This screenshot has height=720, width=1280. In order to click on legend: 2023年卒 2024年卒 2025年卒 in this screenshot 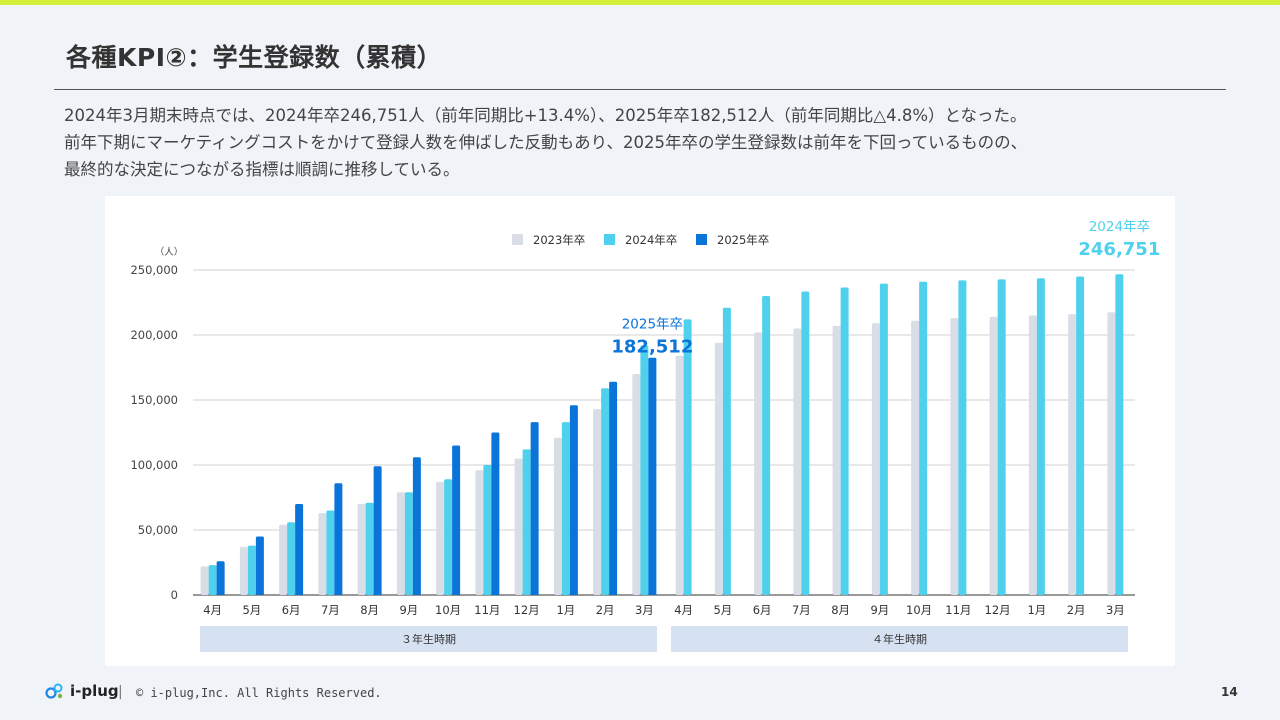, I will do `click(640, 240)`.